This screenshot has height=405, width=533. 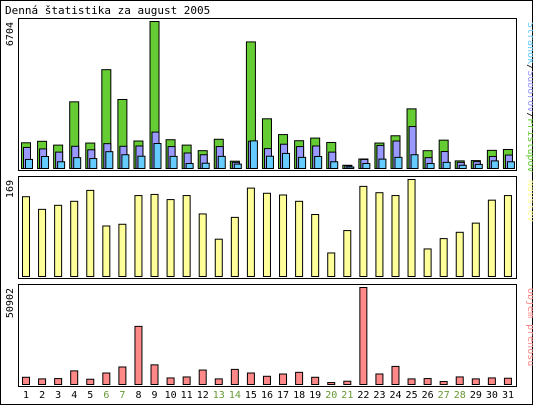 What do you see at coordinates (529, 91) in the screenshot?
I see `legend-item-hits-pages-files-2: Súborov` at bounding box center [529, 91].